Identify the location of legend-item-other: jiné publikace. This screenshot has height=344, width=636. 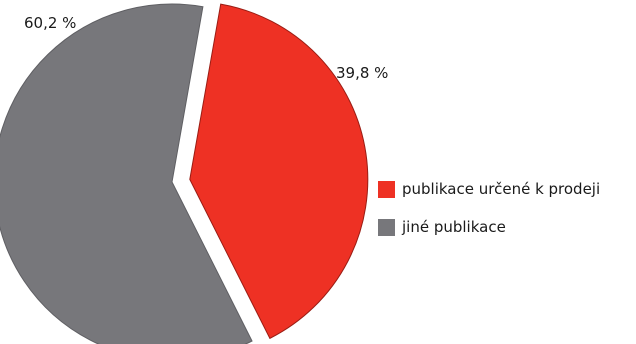
(504, 227).